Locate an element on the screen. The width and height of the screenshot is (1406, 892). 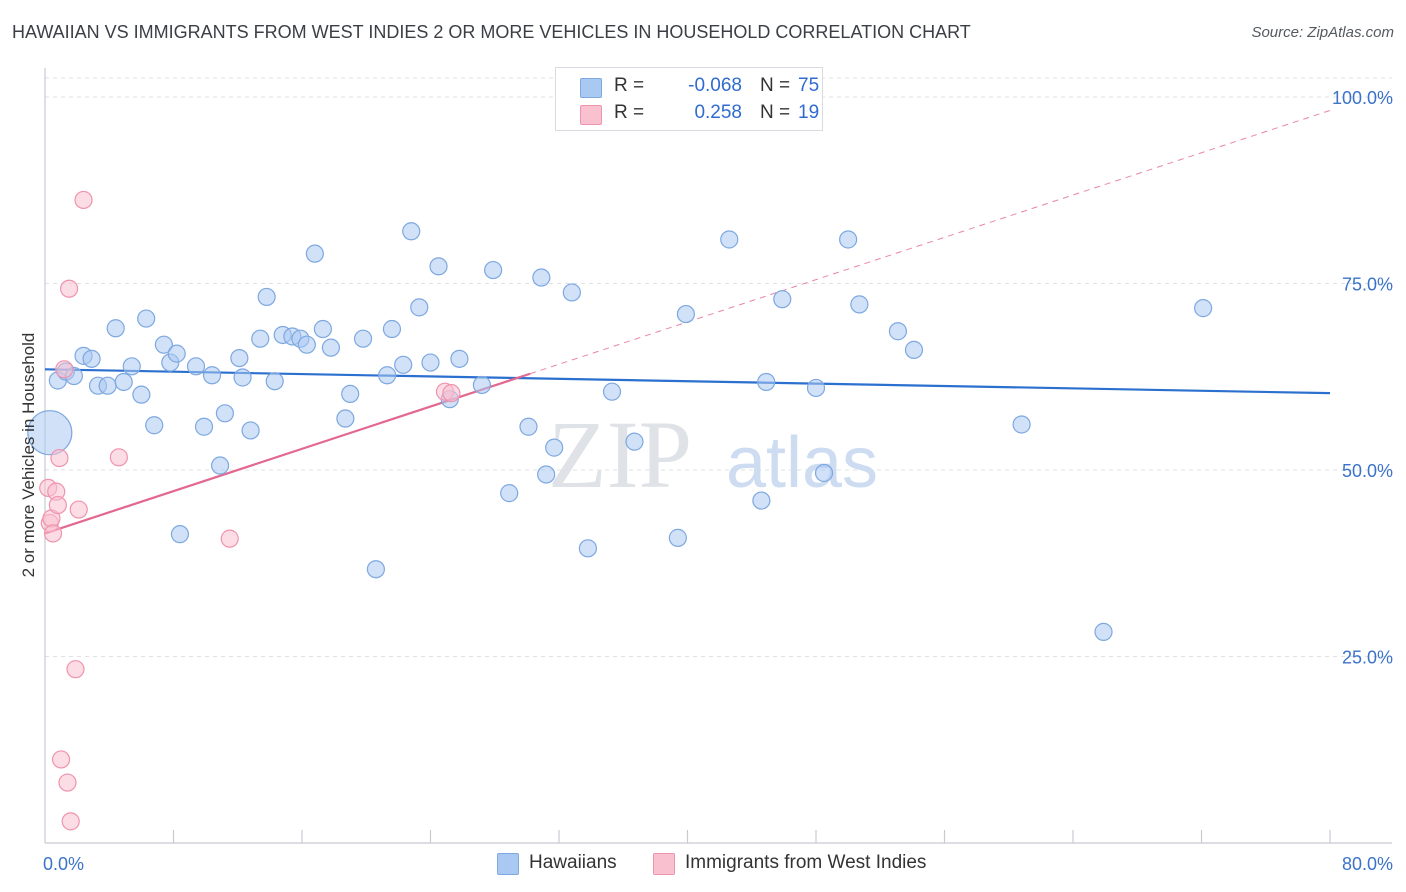
watermark-zip: ZIP is located at coordinates (620, 454).